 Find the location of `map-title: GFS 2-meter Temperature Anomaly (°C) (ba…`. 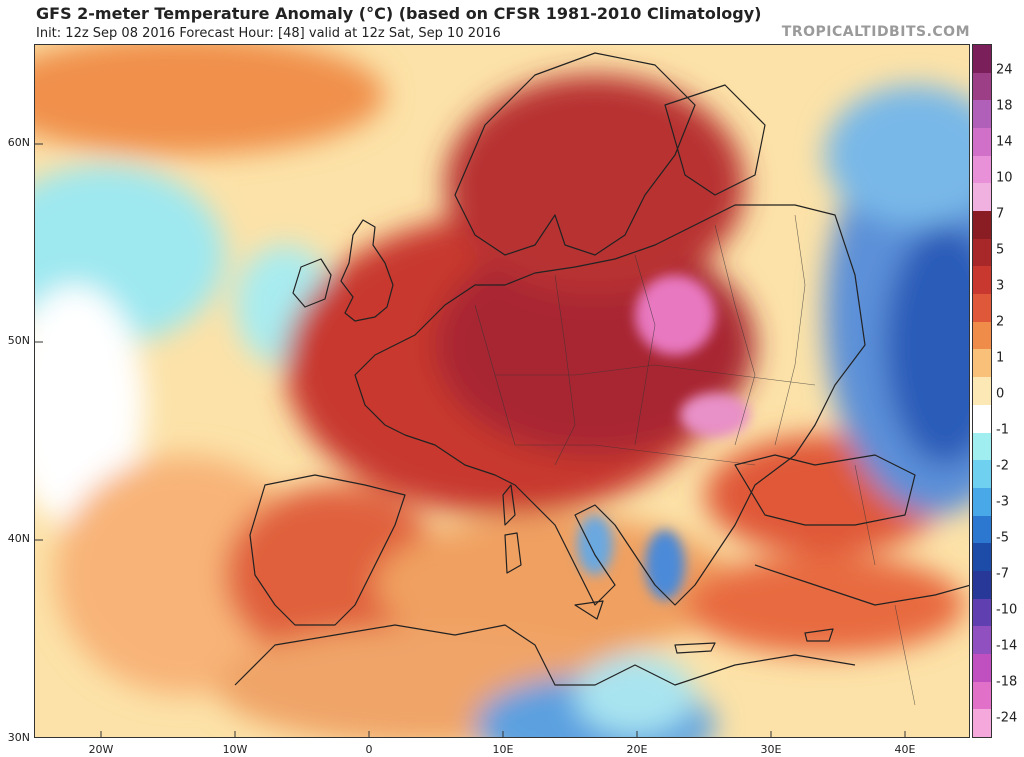

map-title: GFS 2-meter Temperature Anomaly (°C) (ba… is located at coordinates (399, 13).